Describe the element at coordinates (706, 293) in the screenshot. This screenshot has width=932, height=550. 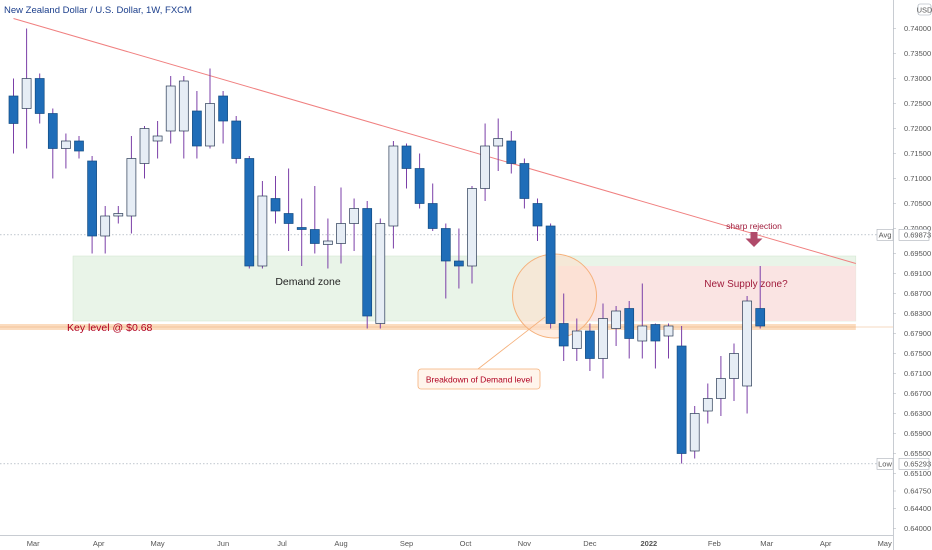
I see `supply-zone` at that location.